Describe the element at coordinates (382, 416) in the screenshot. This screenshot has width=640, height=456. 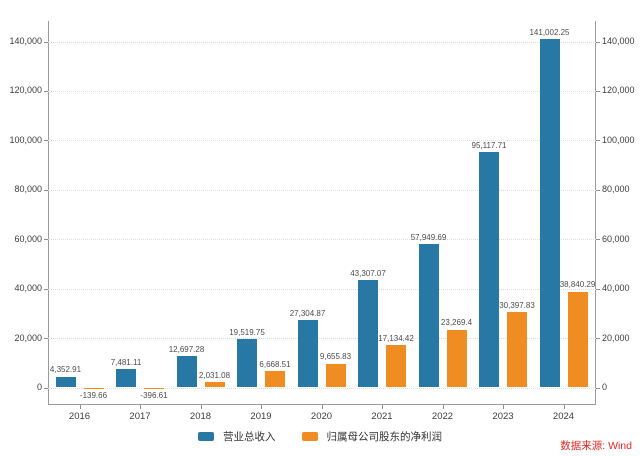
I see `x-axis-label-2021: 2021` at that location.